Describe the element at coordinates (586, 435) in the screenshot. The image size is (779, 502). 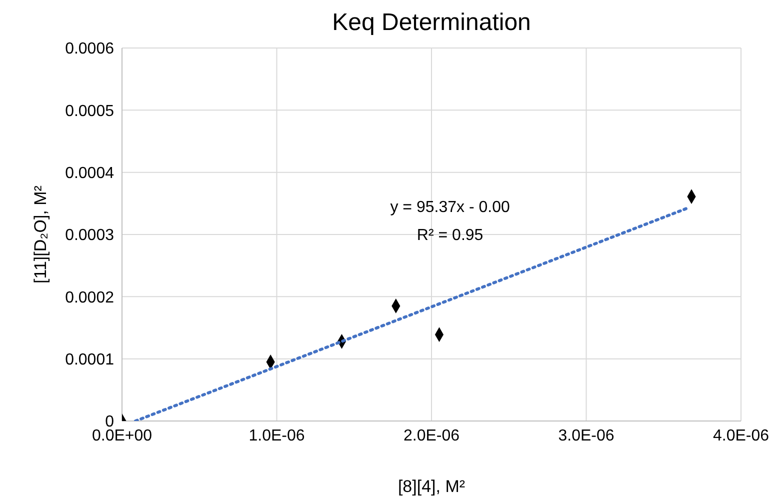
I see `x-tick-label: 3.0E-06` at that location.